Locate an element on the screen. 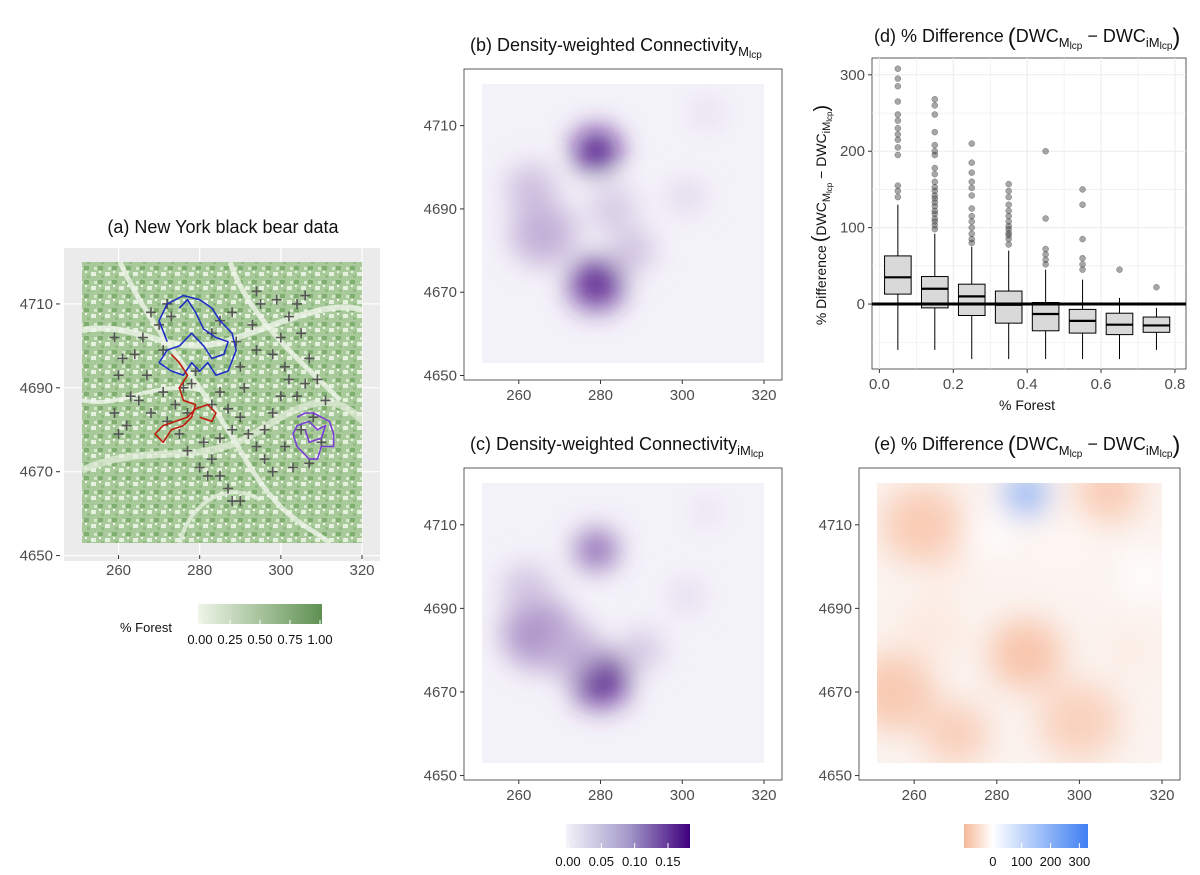 The image size is (1200, 875). survey-sites is located at coordinates (220, 396).